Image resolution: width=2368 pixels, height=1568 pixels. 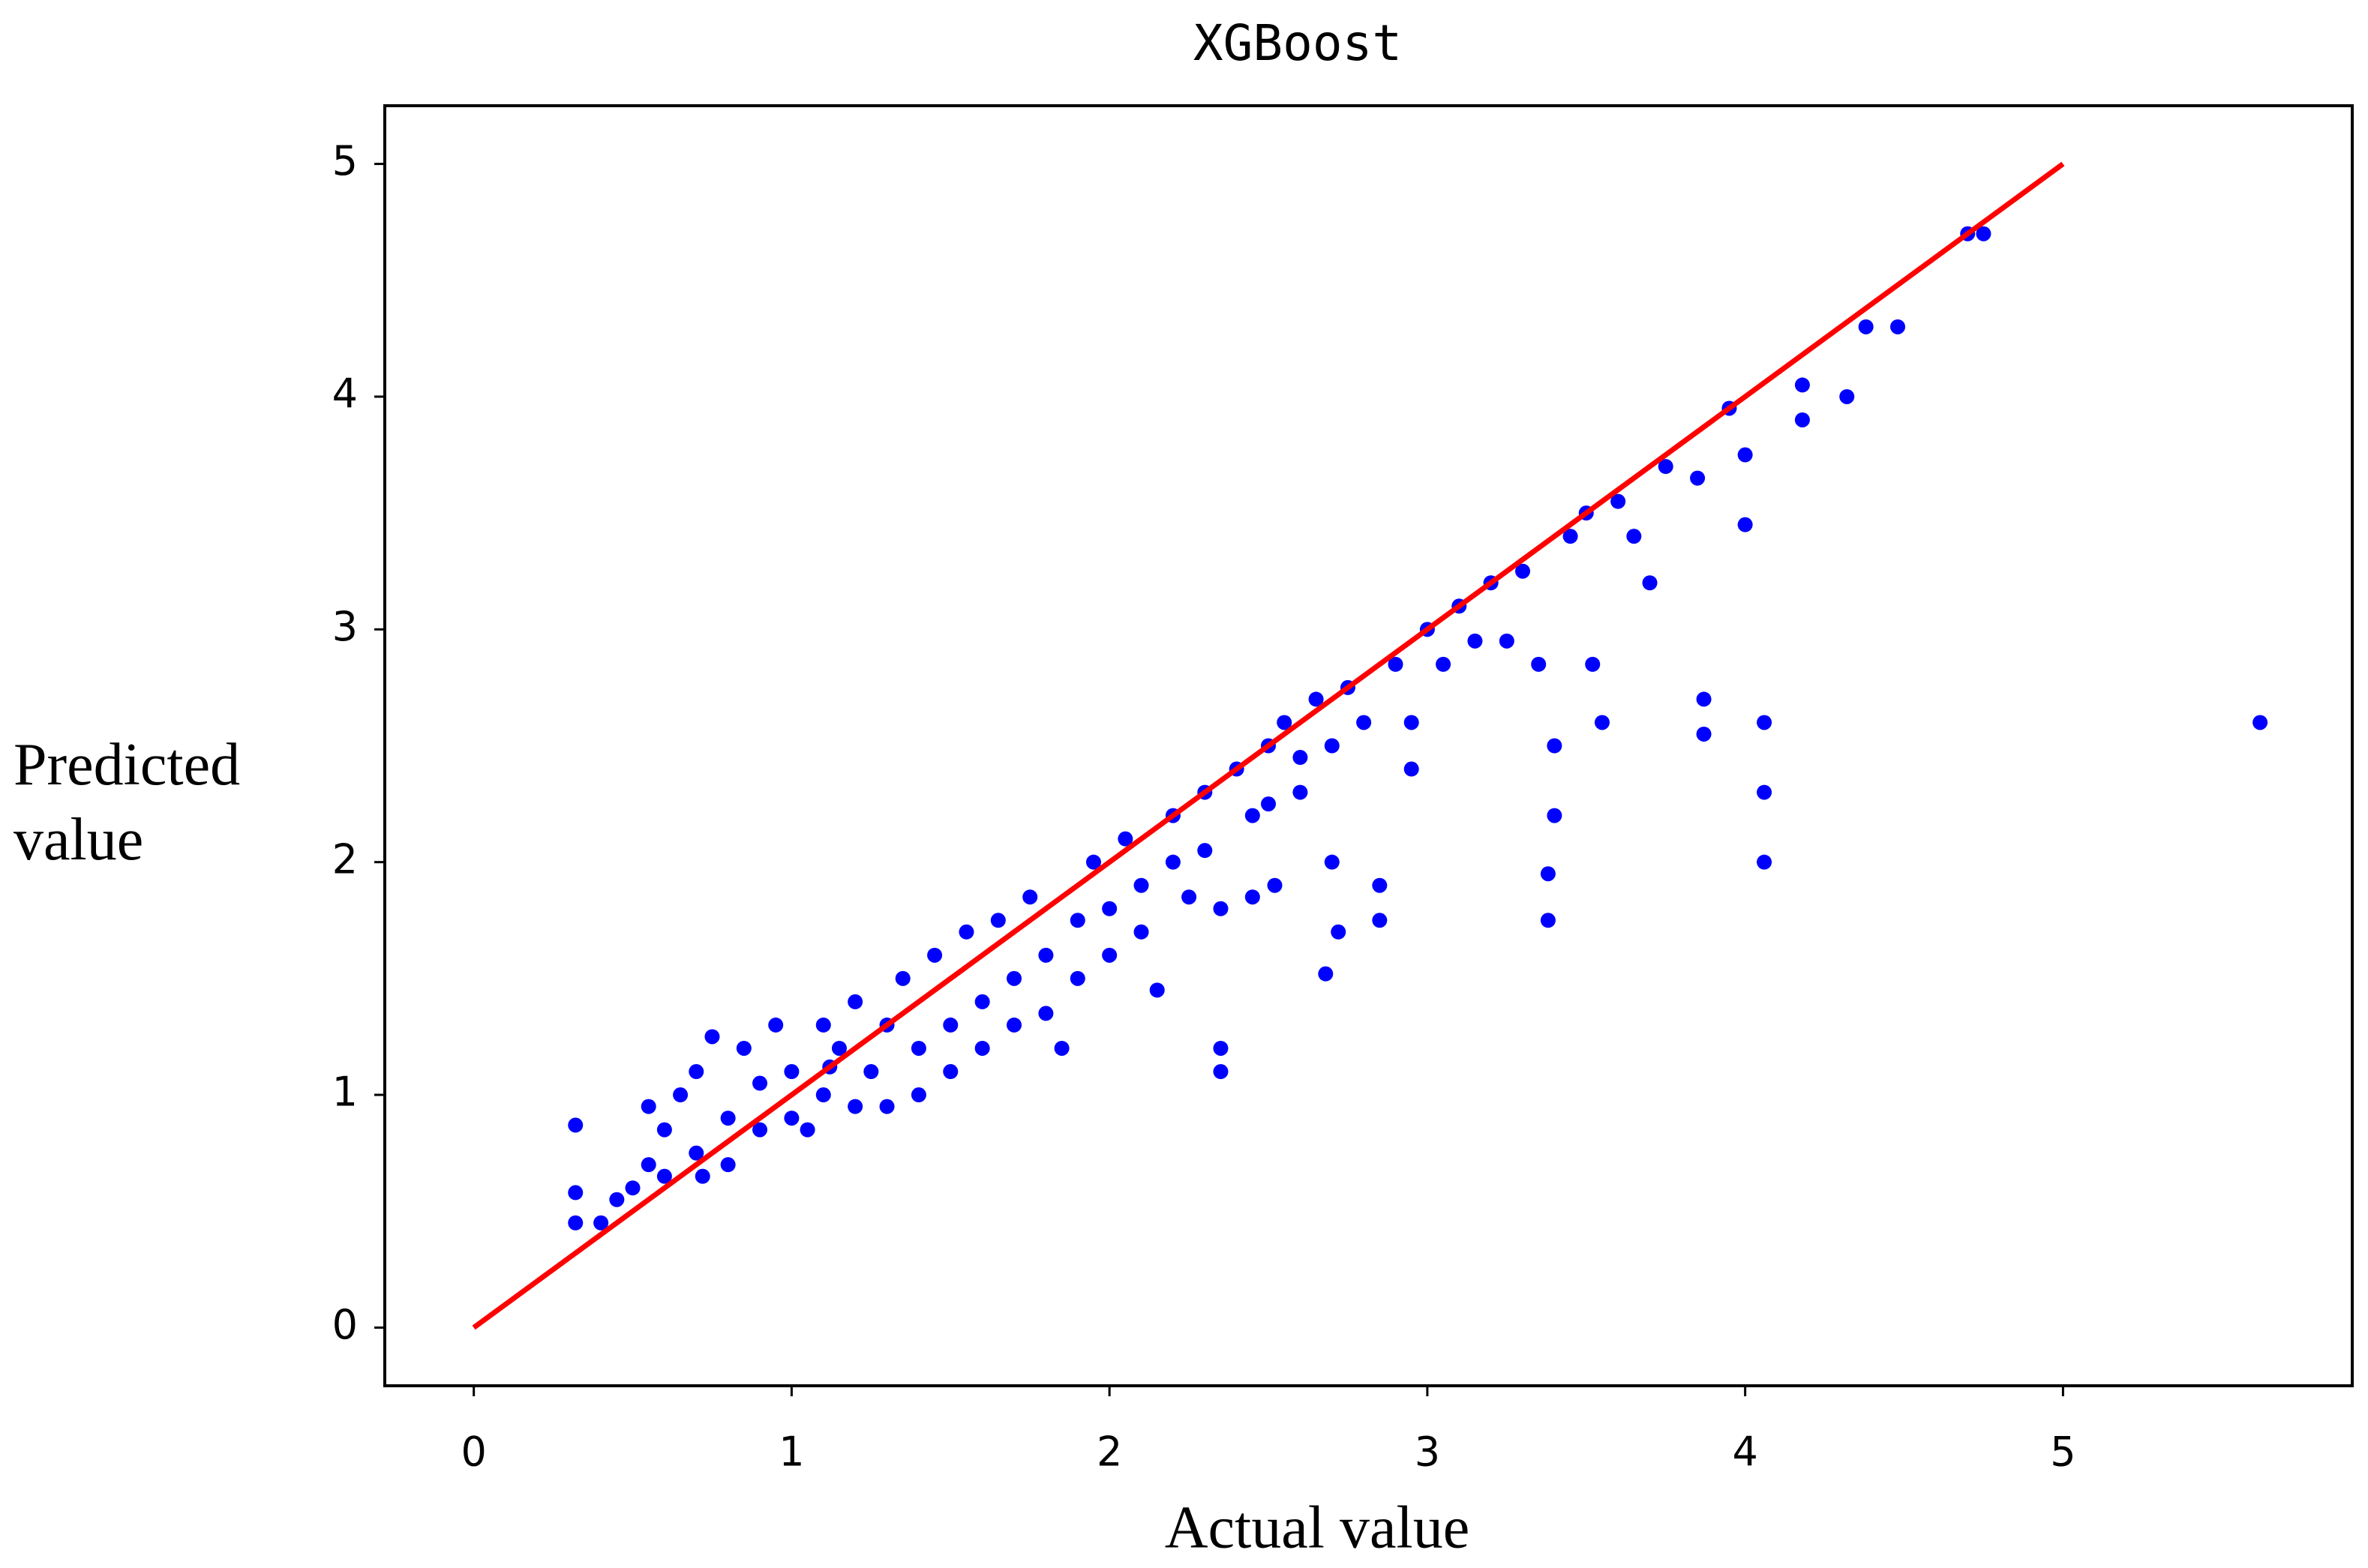 What do you see at coordinates (1317, 1528) in the screenshot?
I see `x-axis-label: Actual value` at bounding box center [1317, 1528].